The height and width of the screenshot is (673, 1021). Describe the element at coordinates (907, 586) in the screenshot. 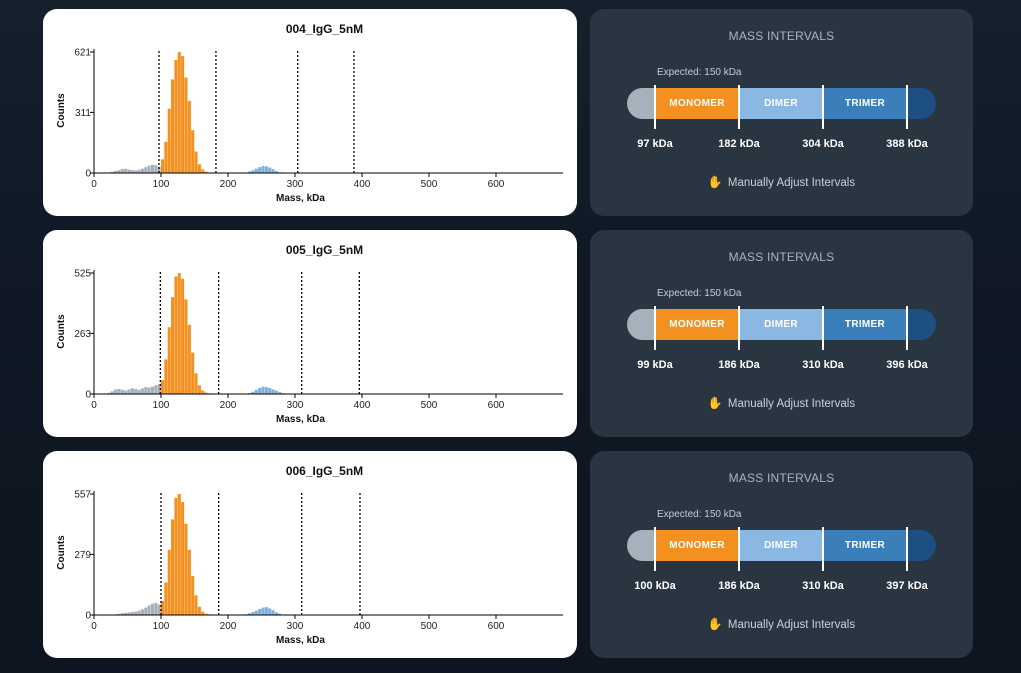

I see `interval-value: 397 kDa` at that location.